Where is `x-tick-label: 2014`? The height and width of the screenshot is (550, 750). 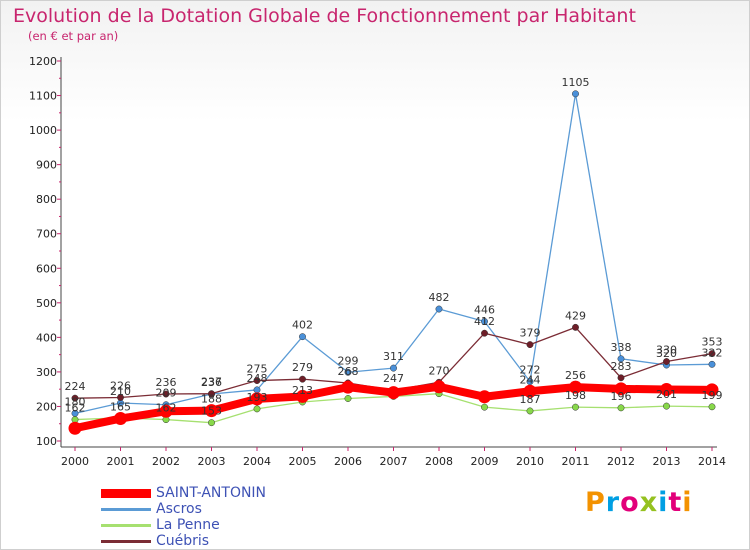
x-tick-label: 2014 is located at coordinates (712, 461).